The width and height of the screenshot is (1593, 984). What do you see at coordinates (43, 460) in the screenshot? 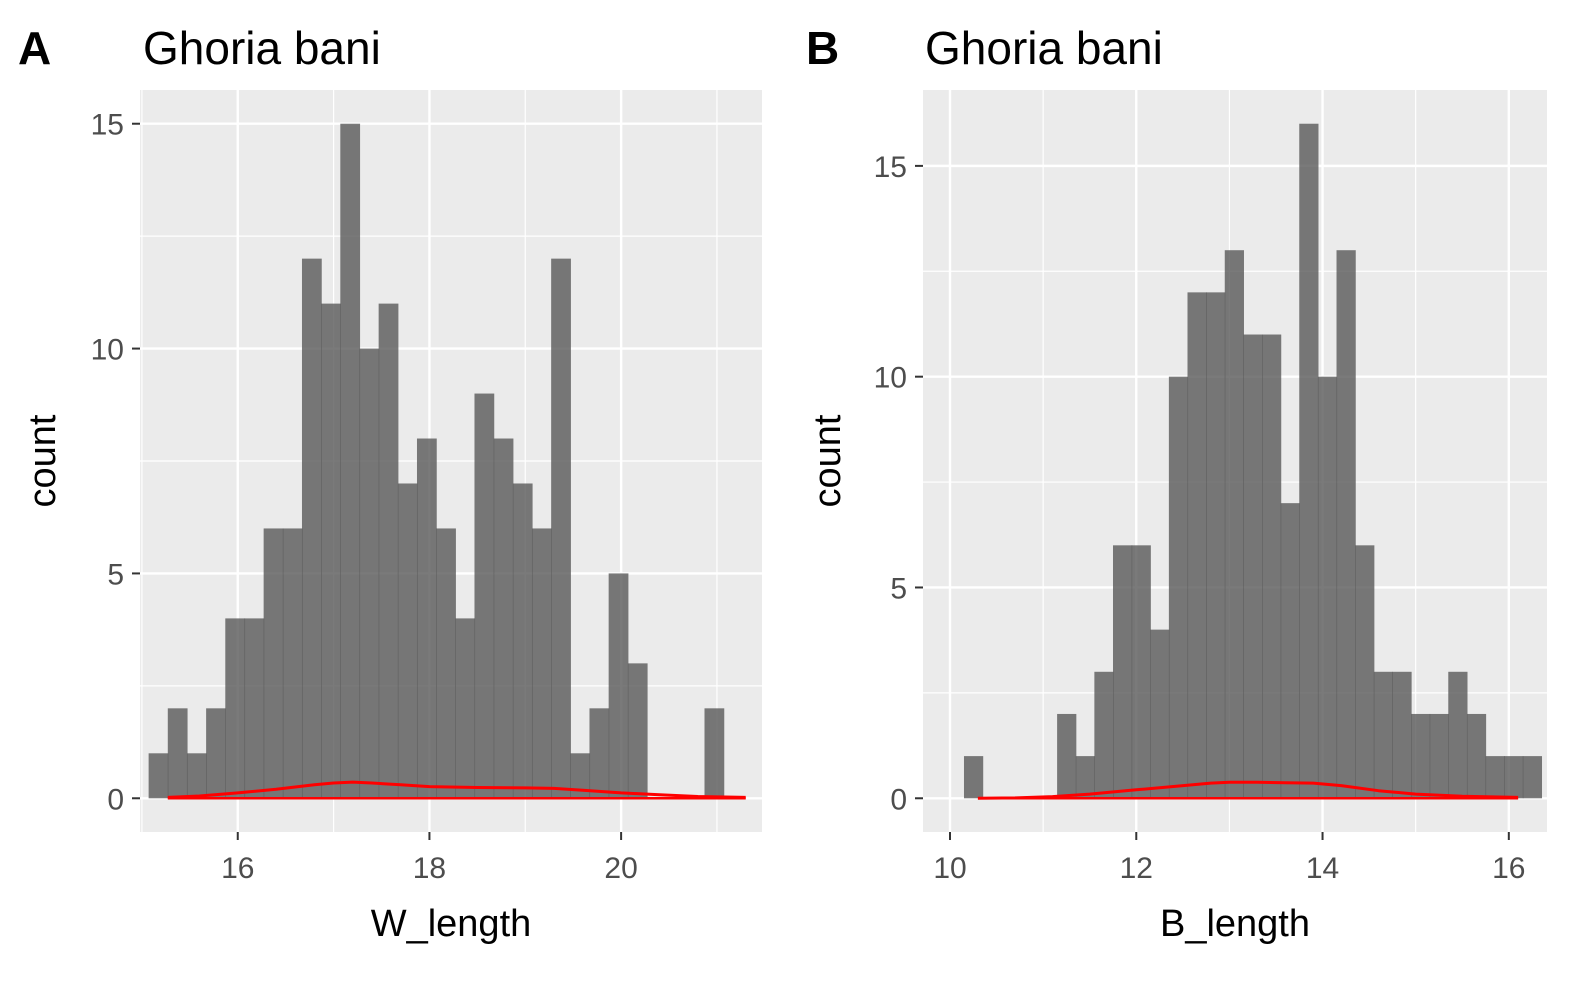
I see `panel-a-y-axis-title: count` at bounding box center [43, 460].